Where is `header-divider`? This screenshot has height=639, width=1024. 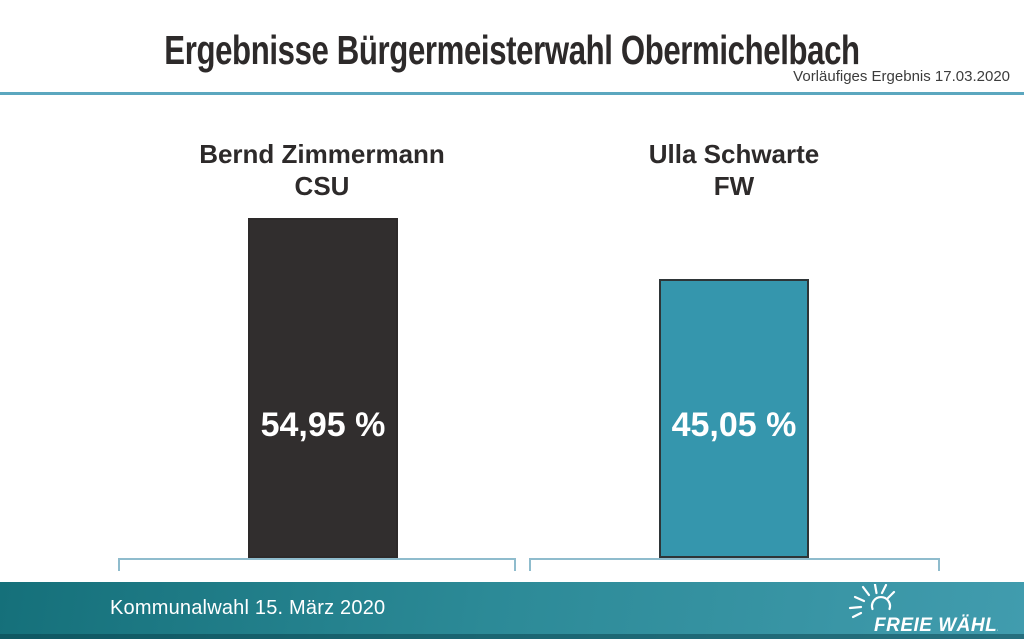
header-divider is located at coordinates (512, 93).